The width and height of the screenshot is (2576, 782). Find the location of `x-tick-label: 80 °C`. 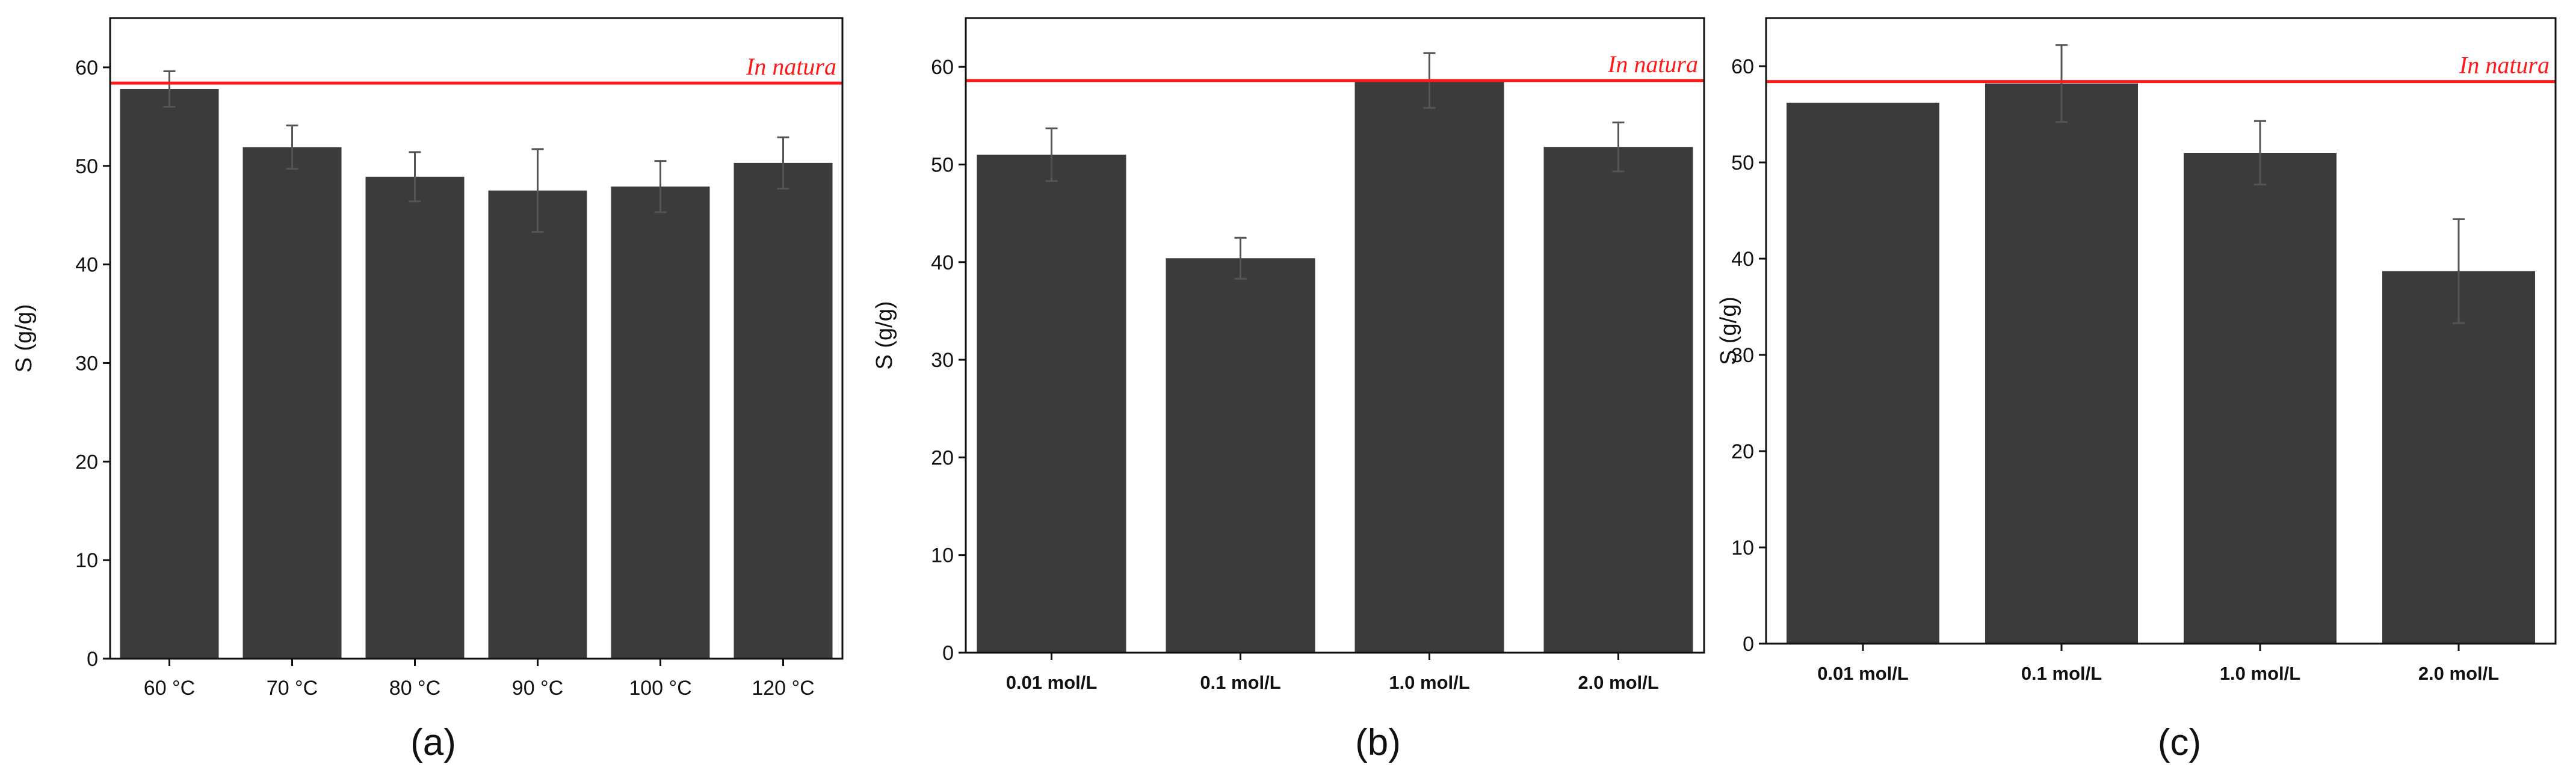

x-tick-label: 80 °C is located at coordinates (414, 688).